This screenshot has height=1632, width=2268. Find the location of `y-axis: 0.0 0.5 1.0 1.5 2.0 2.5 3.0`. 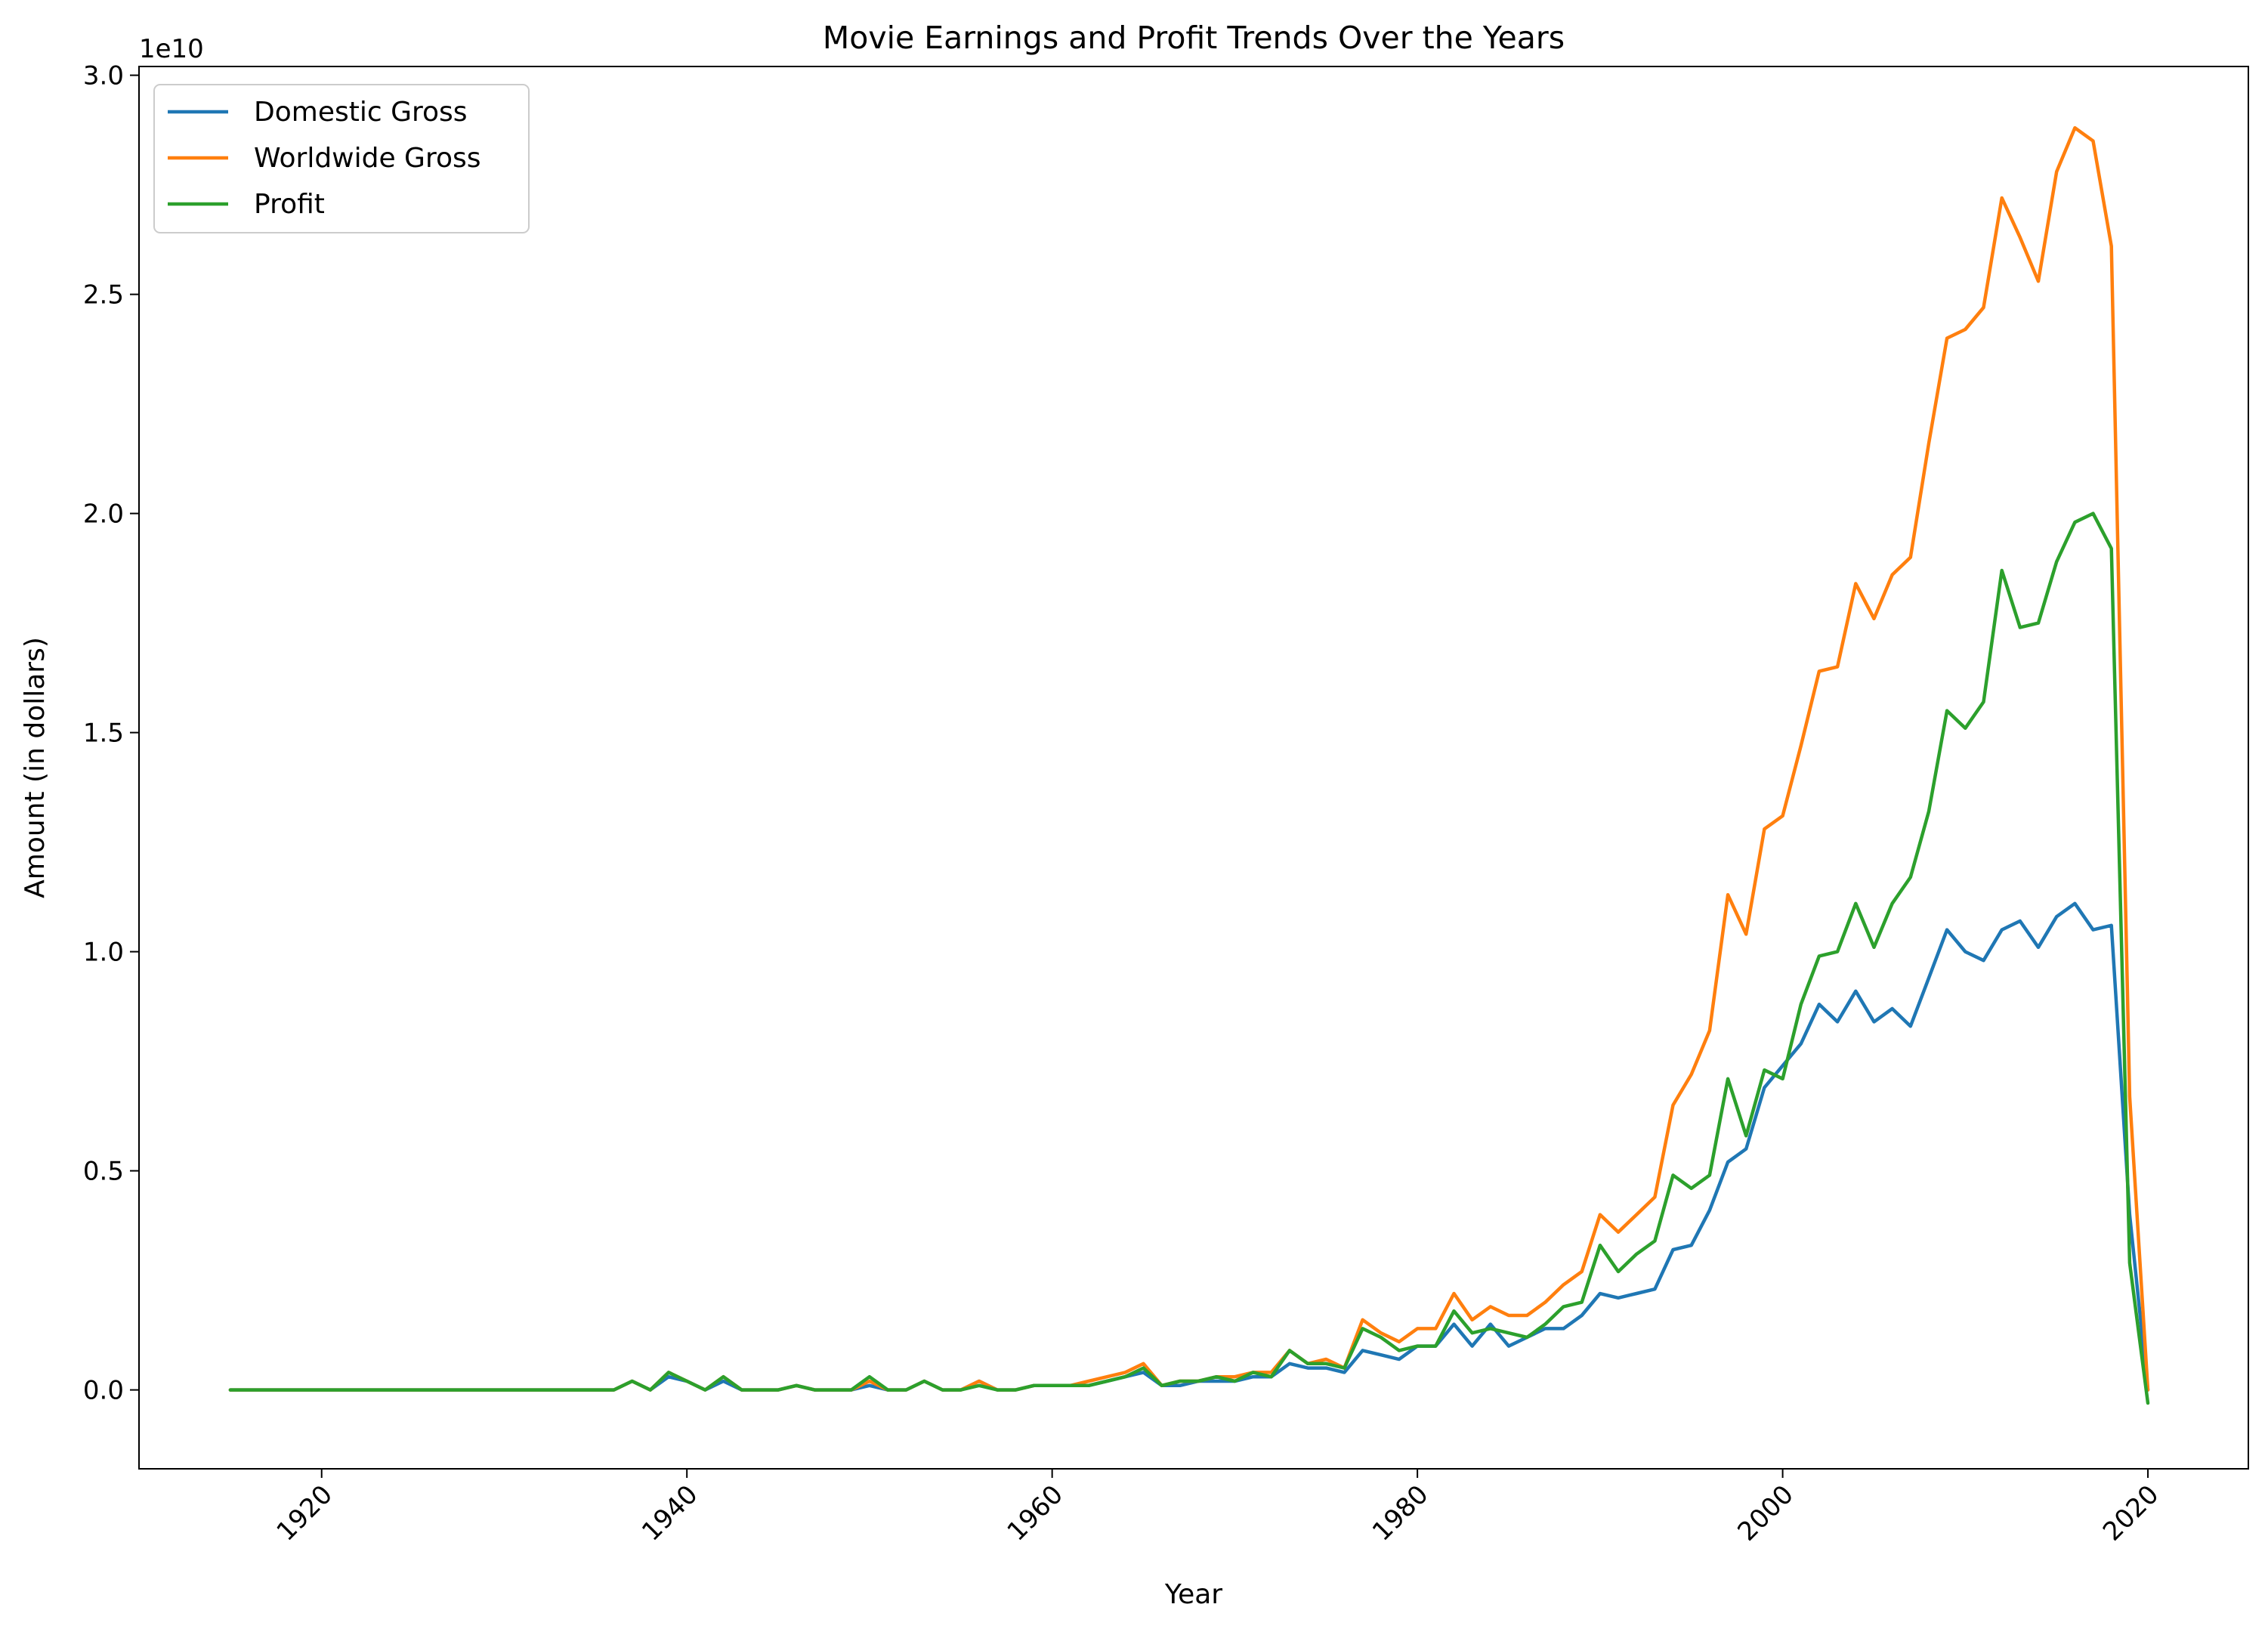

y-axis: 0.0 0.5 1.0 1.5 2.0 2.5 3.0 is located at coordinates (111, 733).